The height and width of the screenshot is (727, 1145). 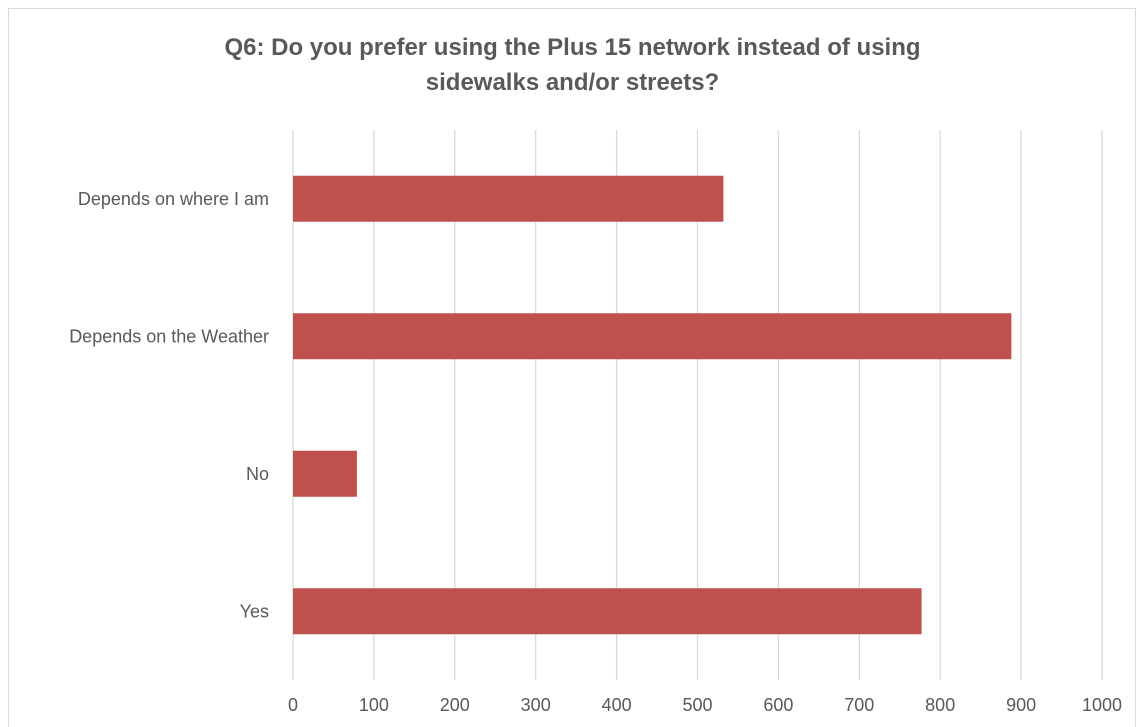 What do you see at coordinates (859, 705) in the screenshot?
I see `x-tick-label: 700` at bounding box center [859, 705].